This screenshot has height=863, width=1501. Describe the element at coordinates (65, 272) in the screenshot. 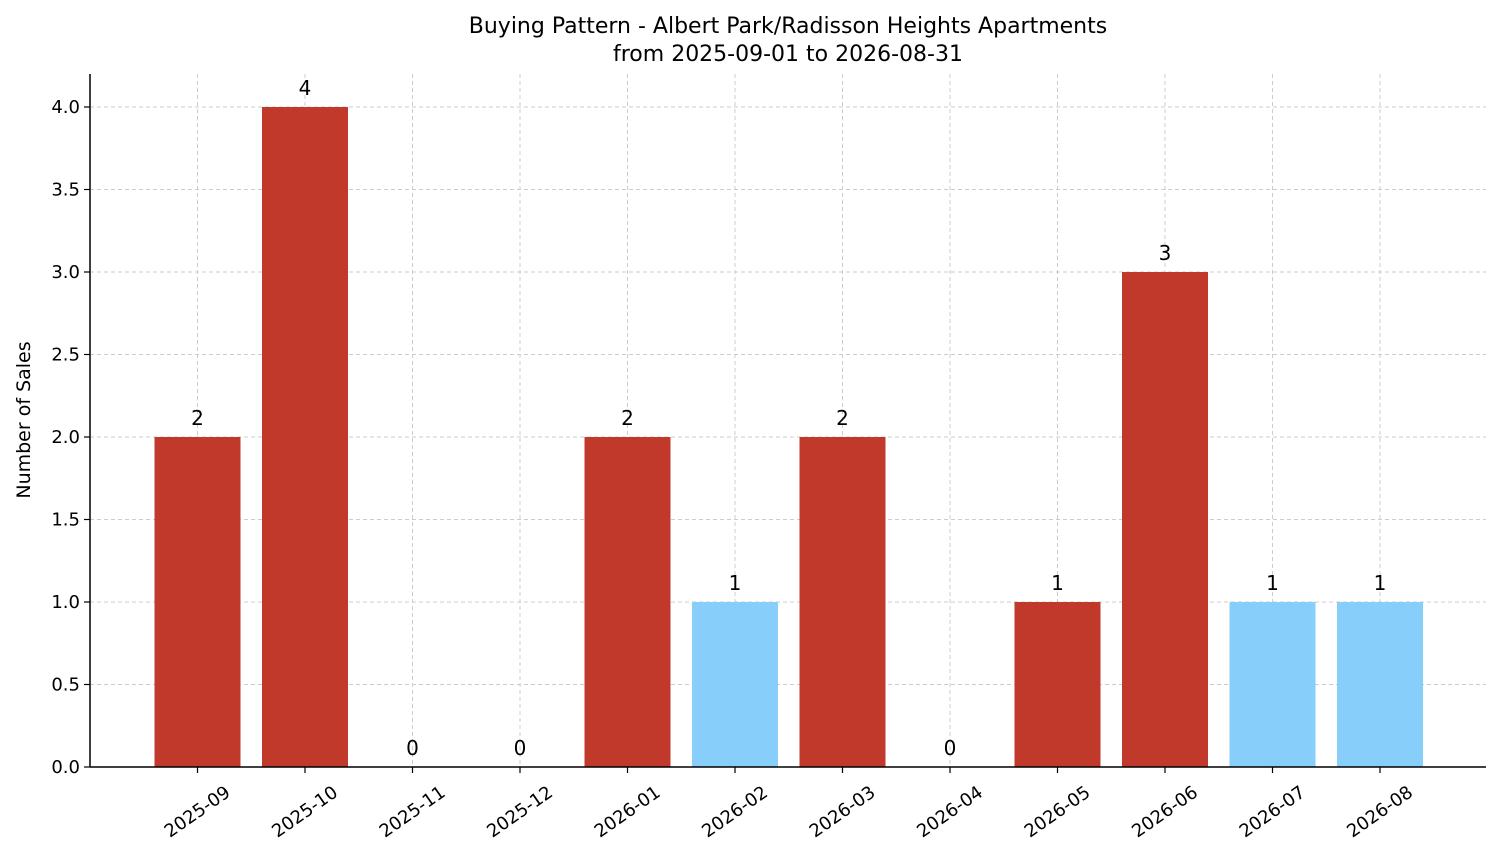

I see `y-tick-label: 3.0` at that location.